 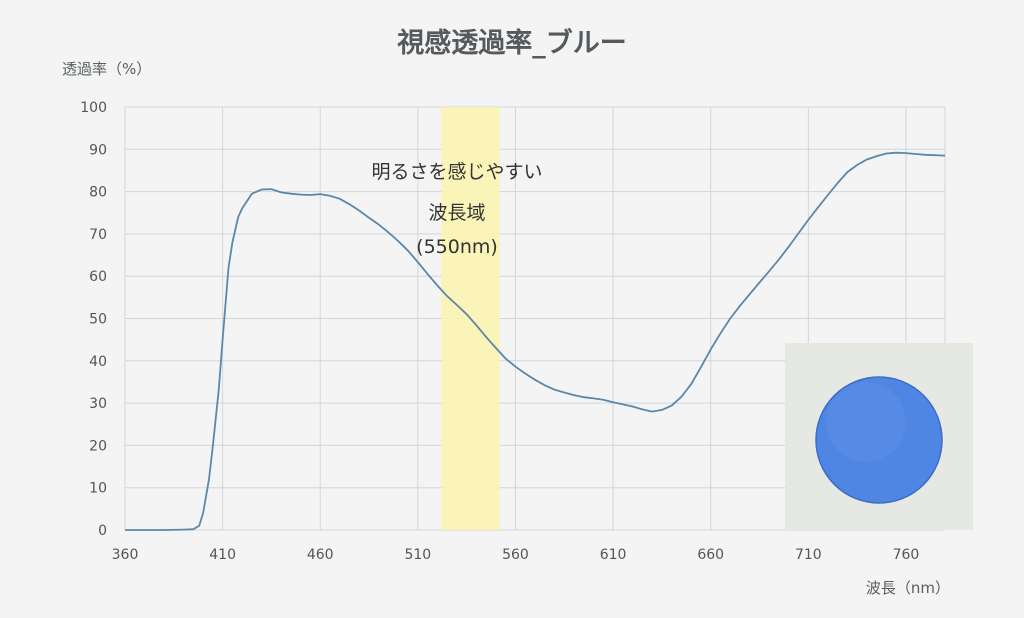 What do you see at coordinates (98, 320) in the screenshot?
I see `y-tick-50: 50` at bounding box center [98, 320].